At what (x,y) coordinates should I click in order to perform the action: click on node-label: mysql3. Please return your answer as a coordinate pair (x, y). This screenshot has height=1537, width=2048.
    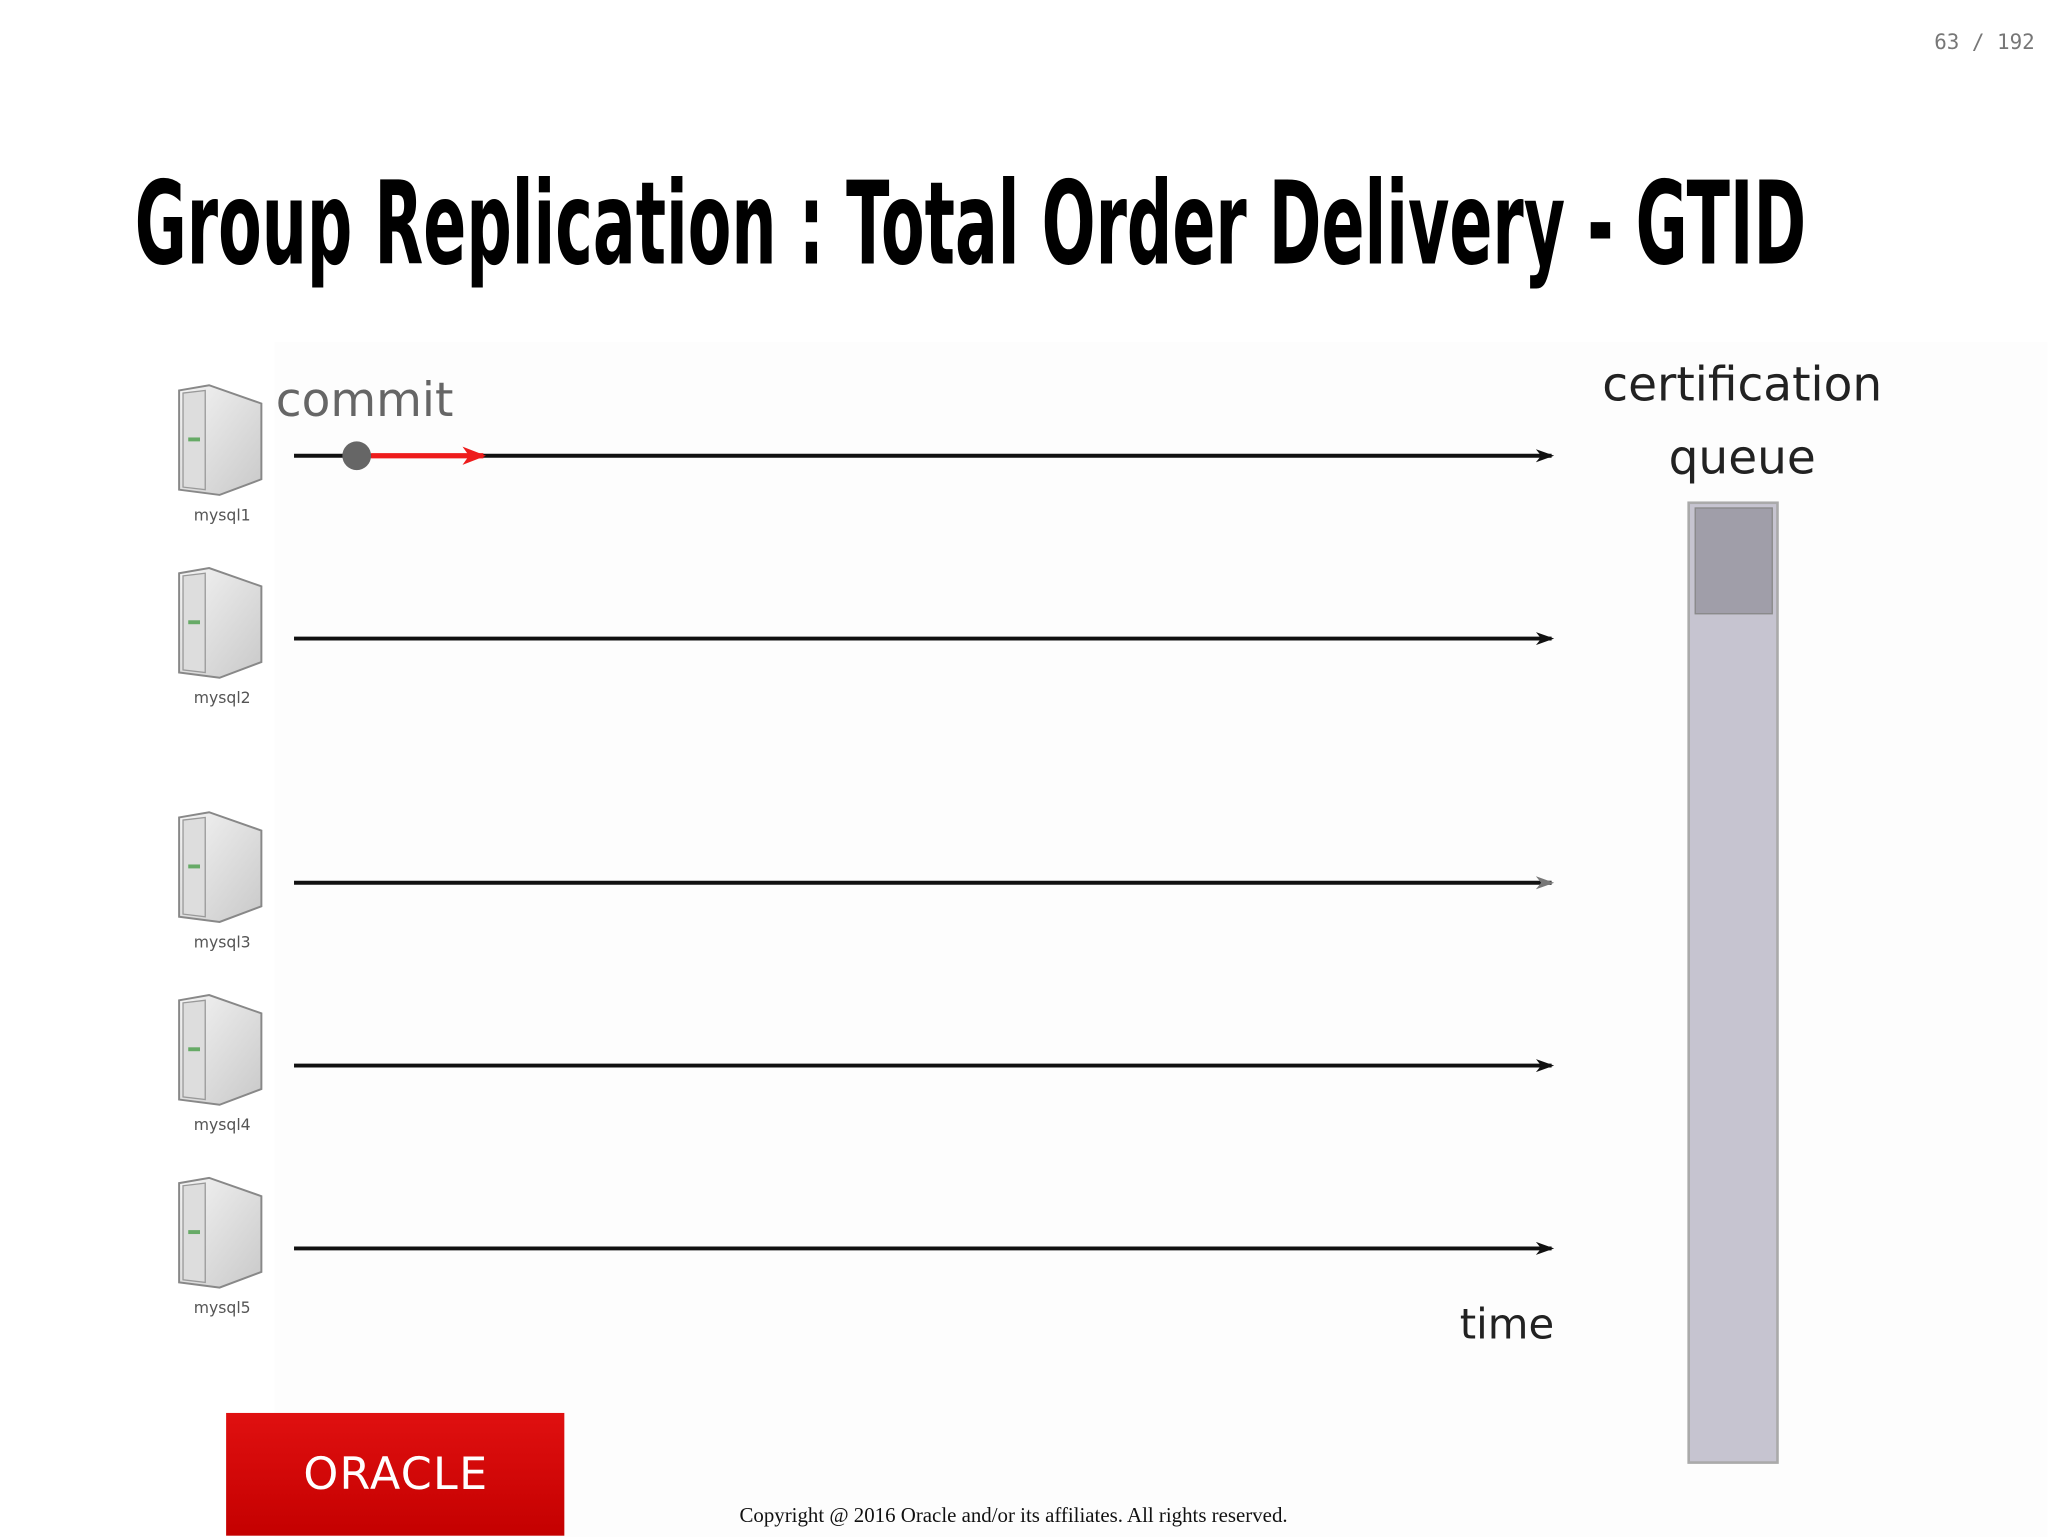
    Looking at the image, I should click on (222, 941).